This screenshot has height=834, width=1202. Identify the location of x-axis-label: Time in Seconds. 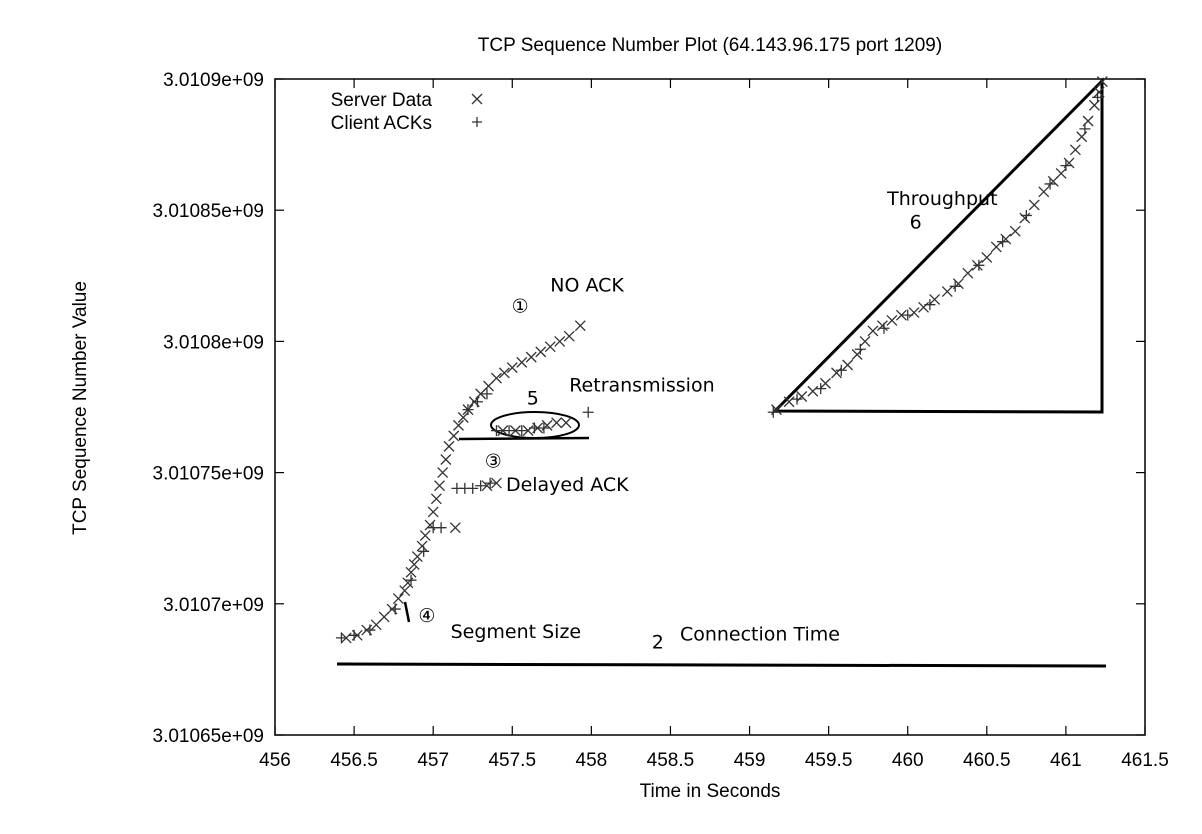
(710, 791).